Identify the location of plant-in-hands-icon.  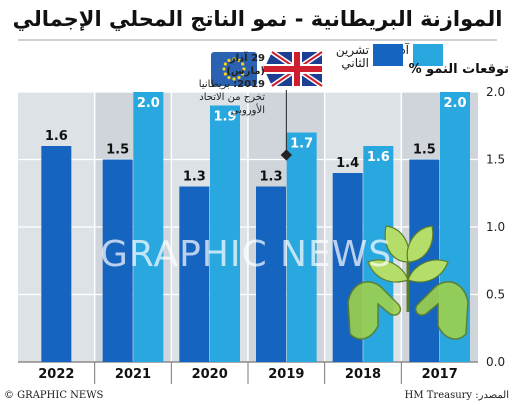
(374, 310).